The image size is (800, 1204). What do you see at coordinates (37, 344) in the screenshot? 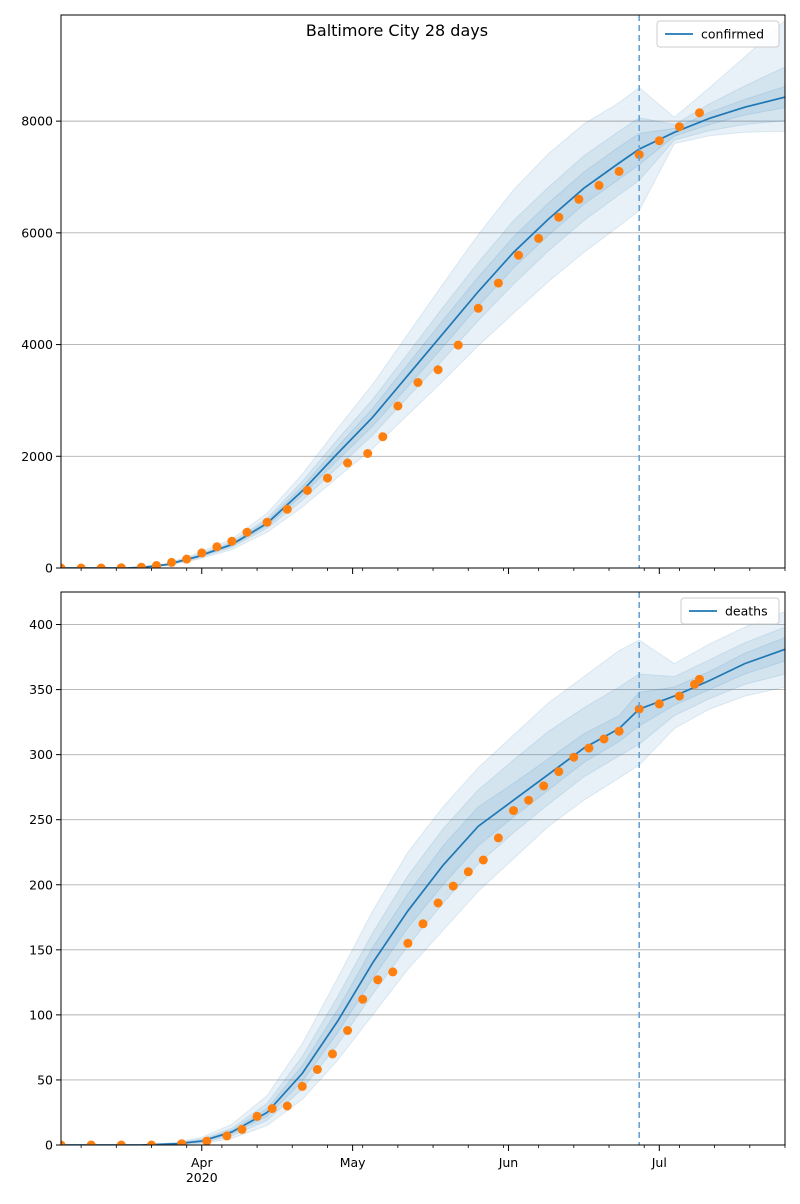
I see `y-tick-label: 4000` at bounding box center [37, 344].